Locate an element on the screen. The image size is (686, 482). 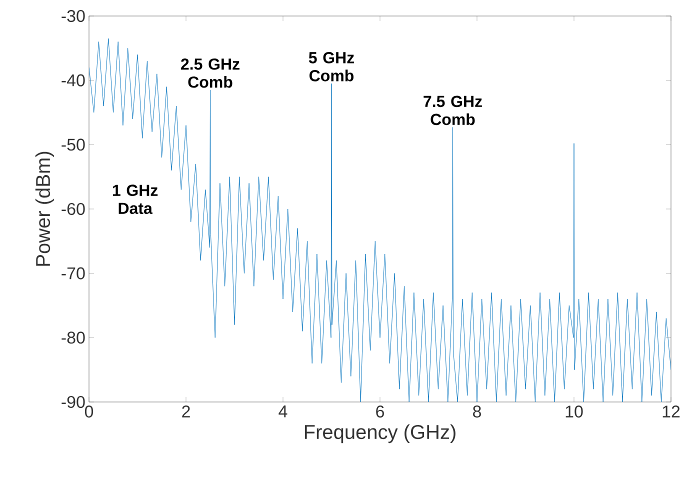
annotation: 2.5 GHz Comb is located at coordinates (210, 73).